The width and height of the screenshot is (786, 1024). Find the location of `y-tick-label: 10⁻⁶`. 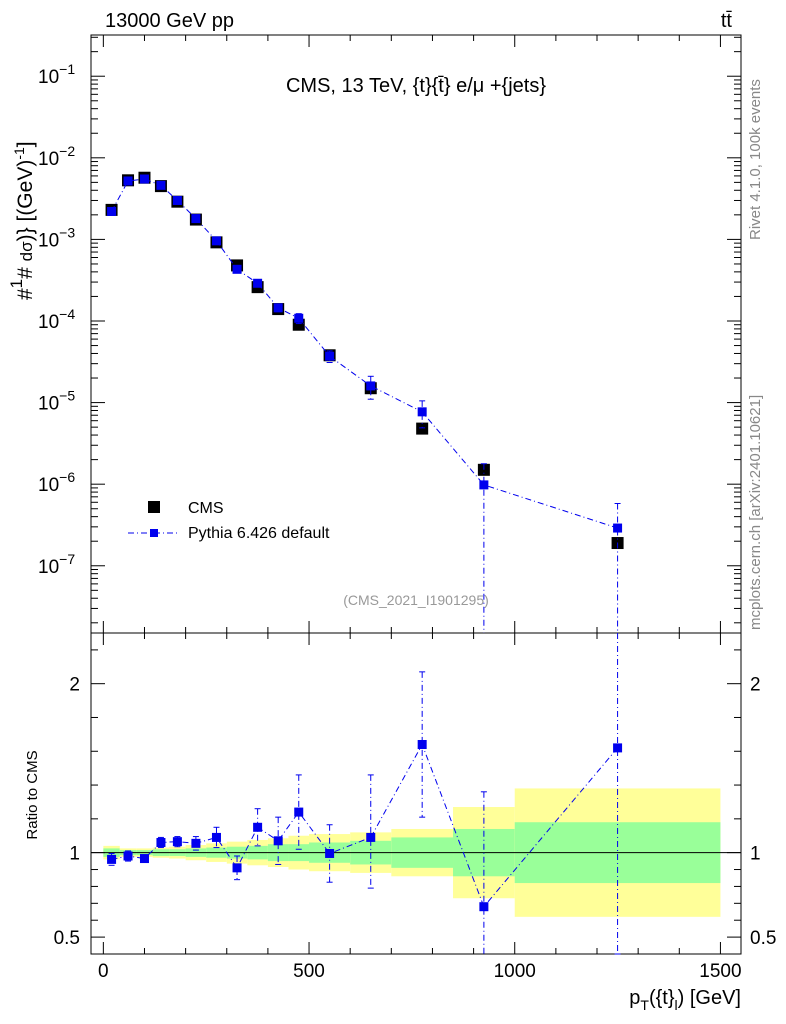

y-tick-label: 10⁻⁶ is located at coordinates (56, 482).